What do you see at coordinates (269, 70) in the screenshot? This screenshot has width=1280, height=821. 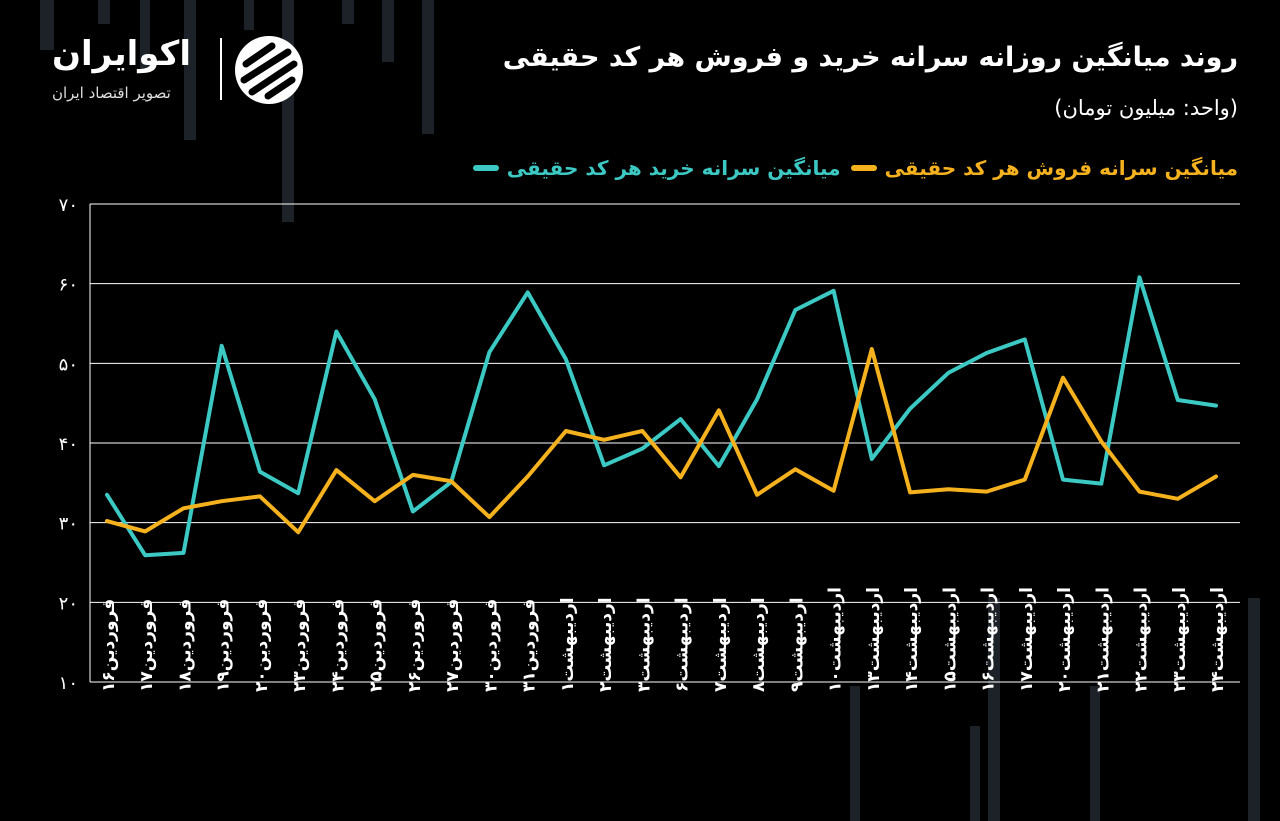 I see `ecoiran-logo-icon` at bounding box center [269, 70].